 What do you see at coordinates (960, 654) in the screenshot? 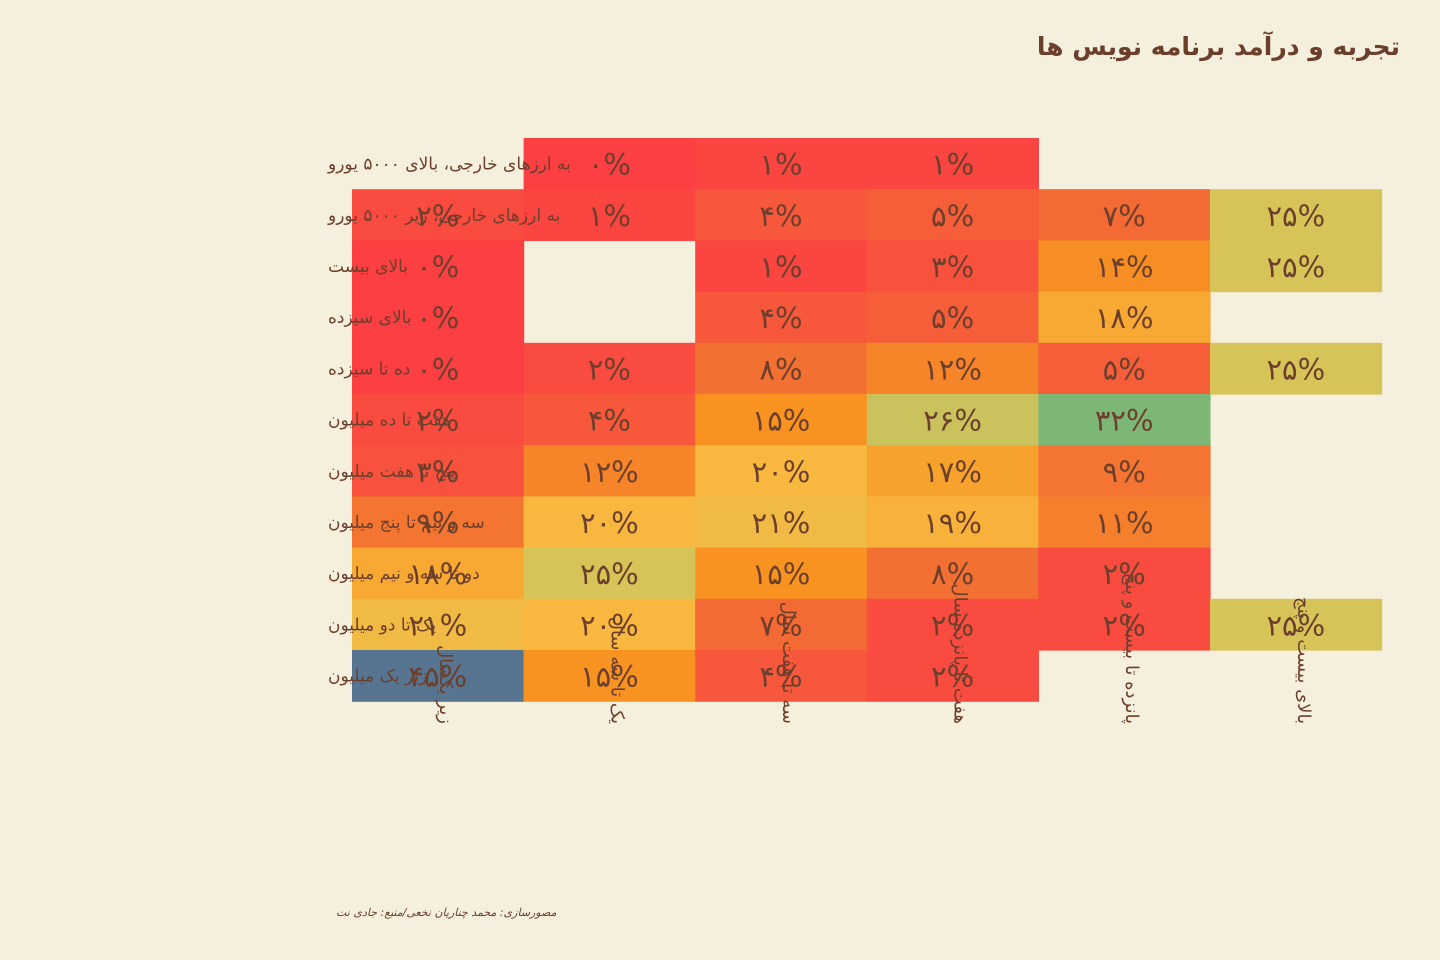
I see `column-label: هفت تا پانزده سال` at bounding box center [960, 654].